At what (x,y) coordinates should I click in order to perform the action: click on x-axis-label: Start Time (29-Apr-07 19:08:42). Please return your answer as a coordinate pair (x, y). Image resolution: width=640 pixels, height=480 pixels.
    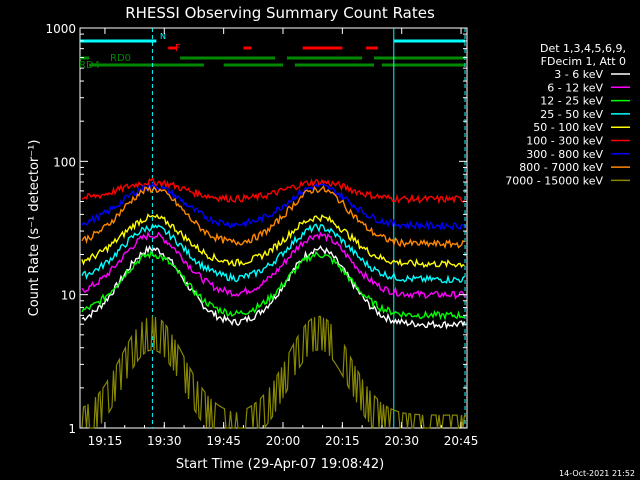
    Looking at the image, I should click on (280, 464).